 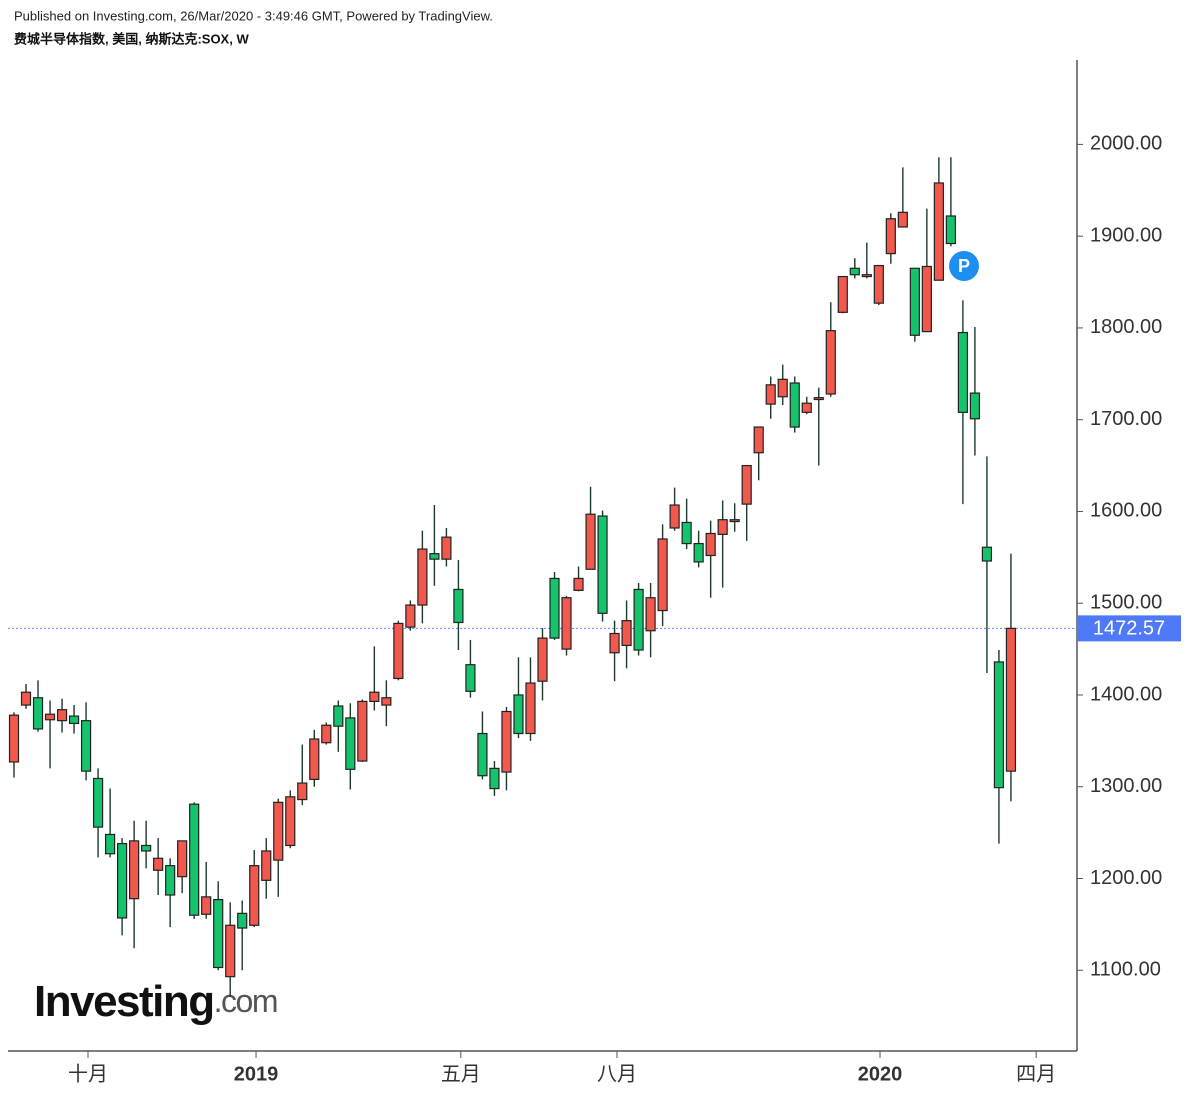 I want to click on price-tag, so click(x=1129, y=628).